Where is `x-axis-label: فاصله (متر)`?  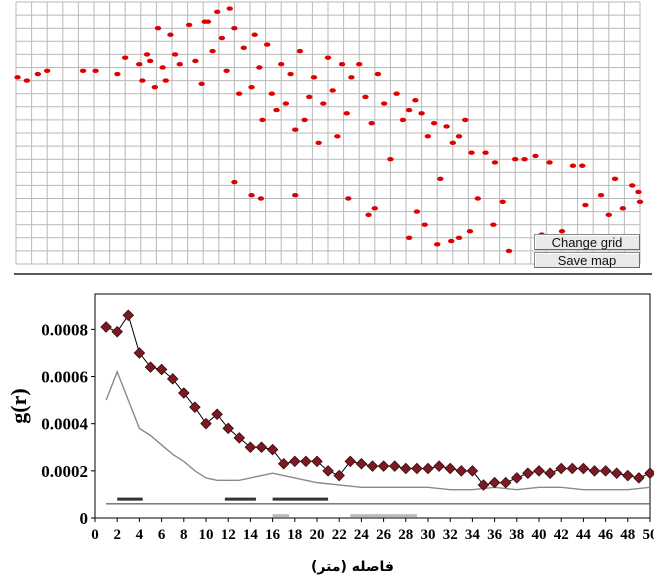 x-axis-label: فاصله (متر) is located at coordinates (352, 567).